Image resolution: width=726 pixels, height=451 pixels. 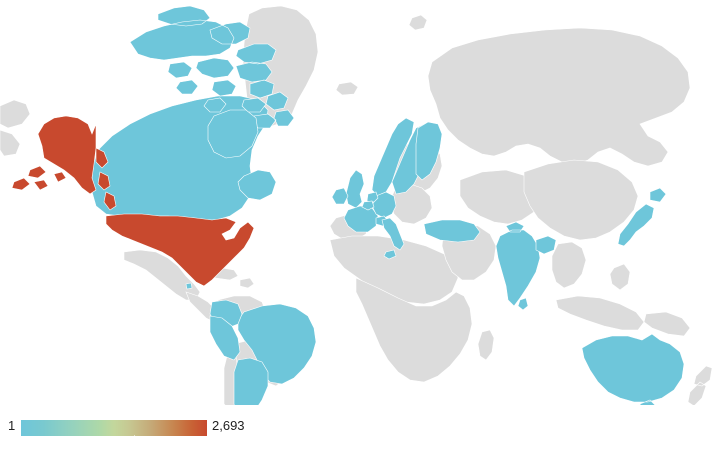 I want to click on region-india, so click(x=518, y=264).